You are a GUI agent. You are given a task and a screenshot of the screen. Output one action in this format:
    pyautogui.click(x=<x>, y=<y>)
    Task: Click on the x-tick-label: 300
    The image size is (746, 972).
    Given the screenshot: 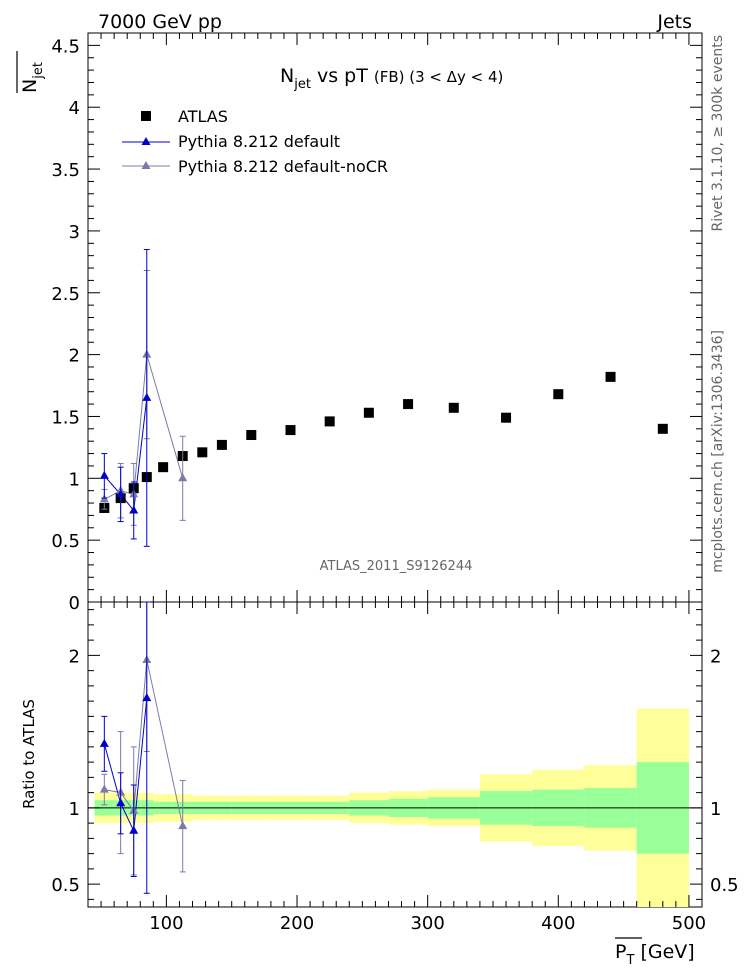 What is the action you would take?
    pyautogui.click(x=427, y=923)
    